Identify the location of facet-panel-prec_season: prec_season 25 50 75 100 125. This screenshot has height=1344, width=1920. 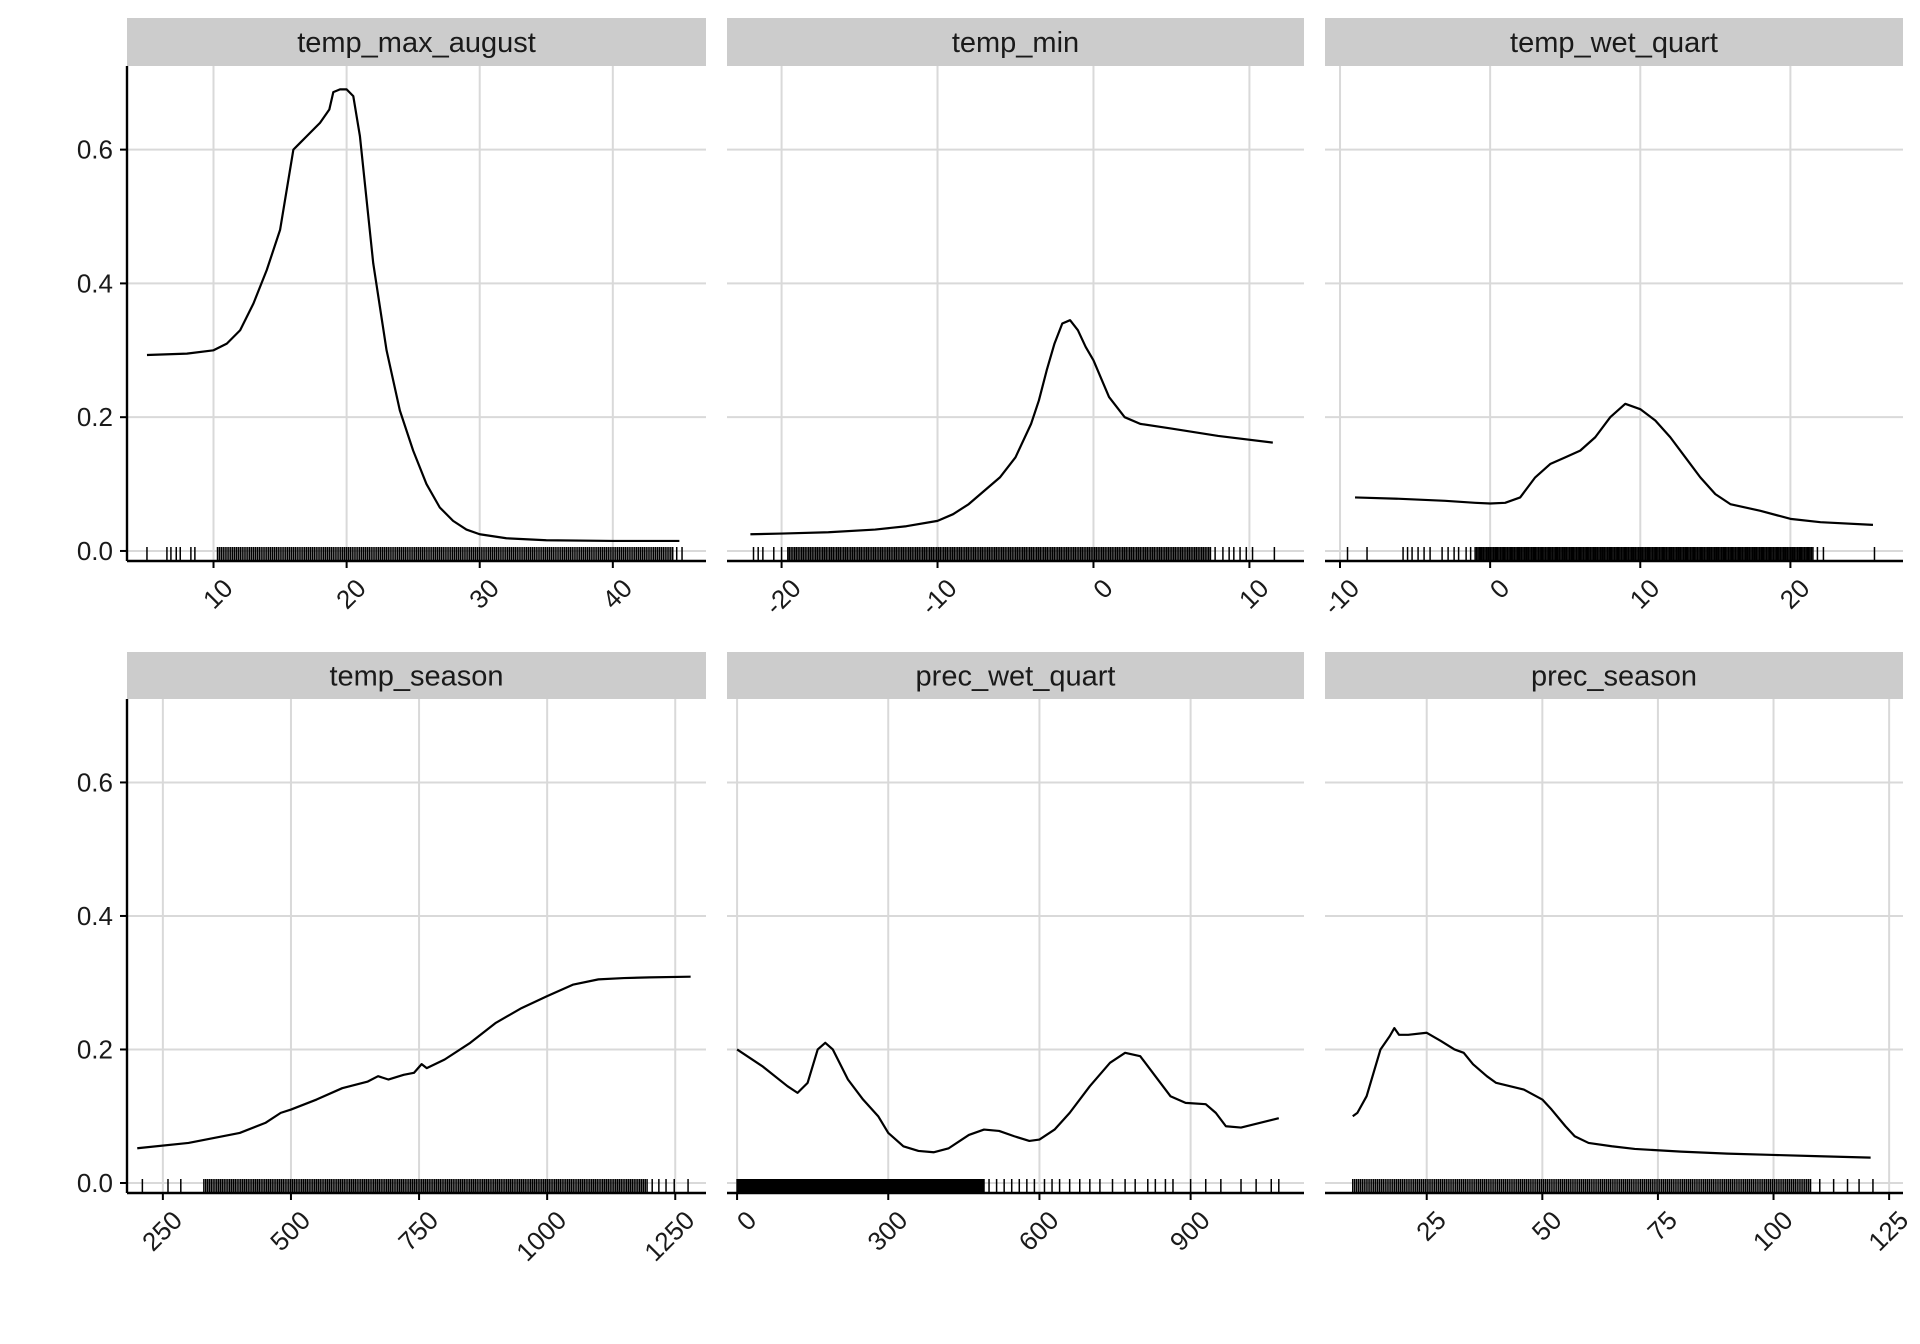
(1619, 954).